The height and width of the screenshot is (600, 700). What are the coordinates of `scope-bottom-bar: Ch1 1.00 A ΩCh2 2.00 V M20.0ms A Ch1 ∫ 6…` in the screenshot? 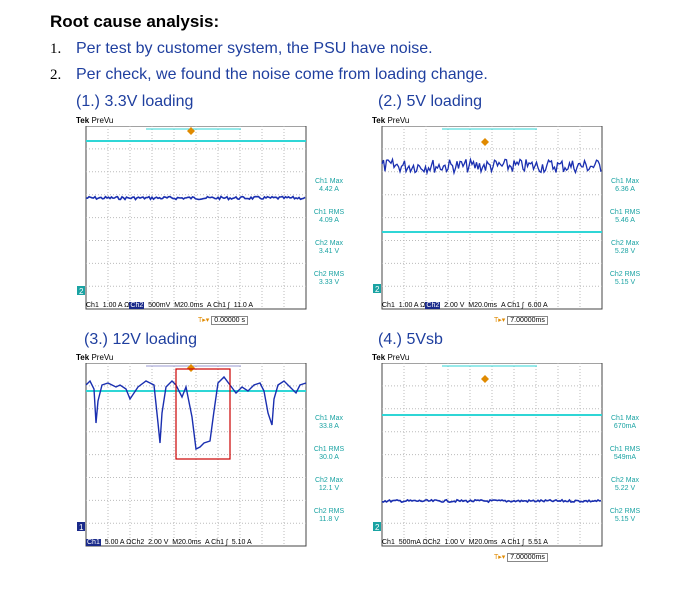 It's located at (465, 305).